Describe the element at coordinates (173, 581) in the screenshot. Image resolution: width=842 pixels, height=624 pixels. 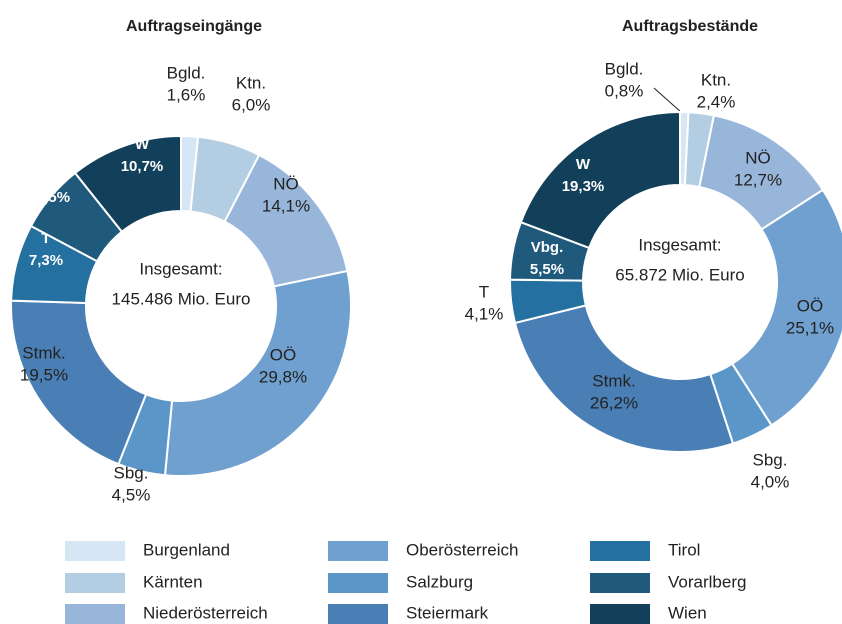
I see `legend-label: Kärnten` at that location.